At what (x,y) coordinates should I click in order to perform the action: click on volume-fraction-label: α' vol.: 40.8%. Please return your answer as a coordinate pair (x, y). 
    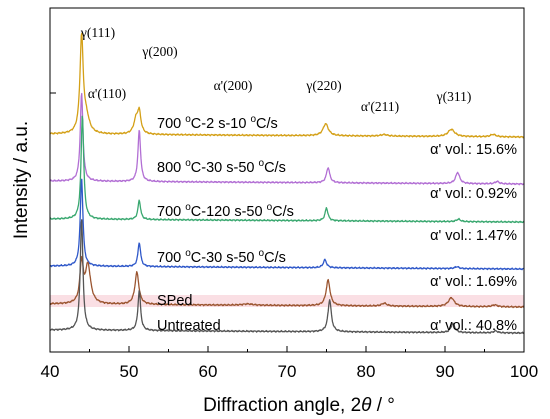
    Looking at the image, I should click on (473, 326).